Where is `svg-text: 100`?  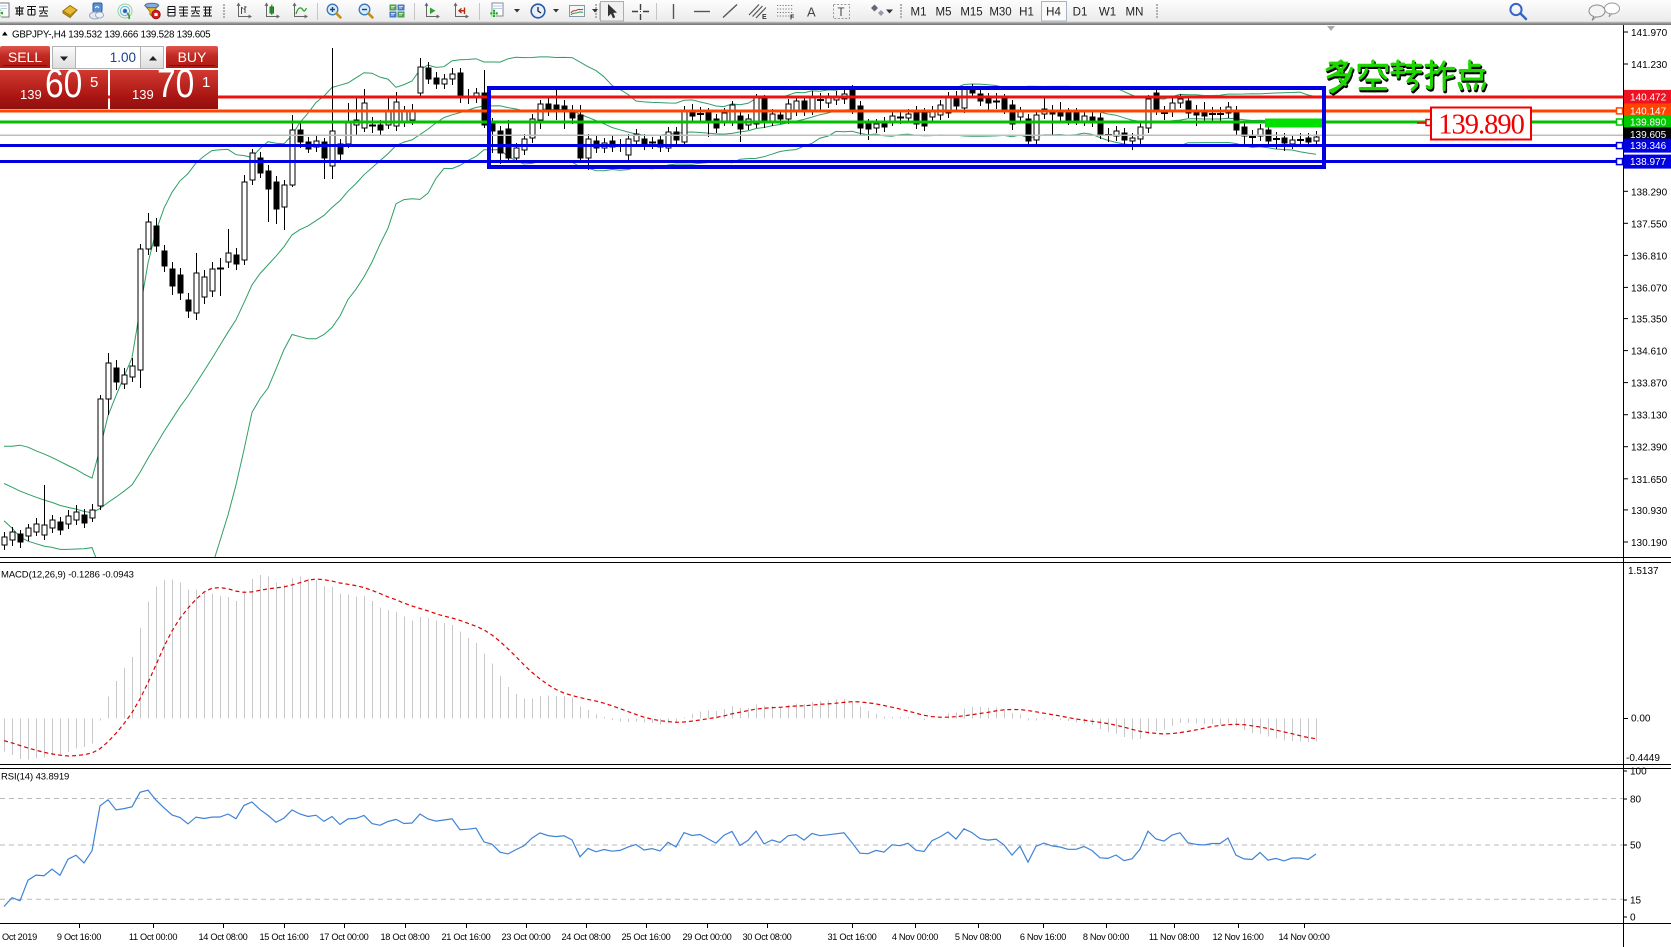 svg-text: 100 is located at coordinates (1638, 772).